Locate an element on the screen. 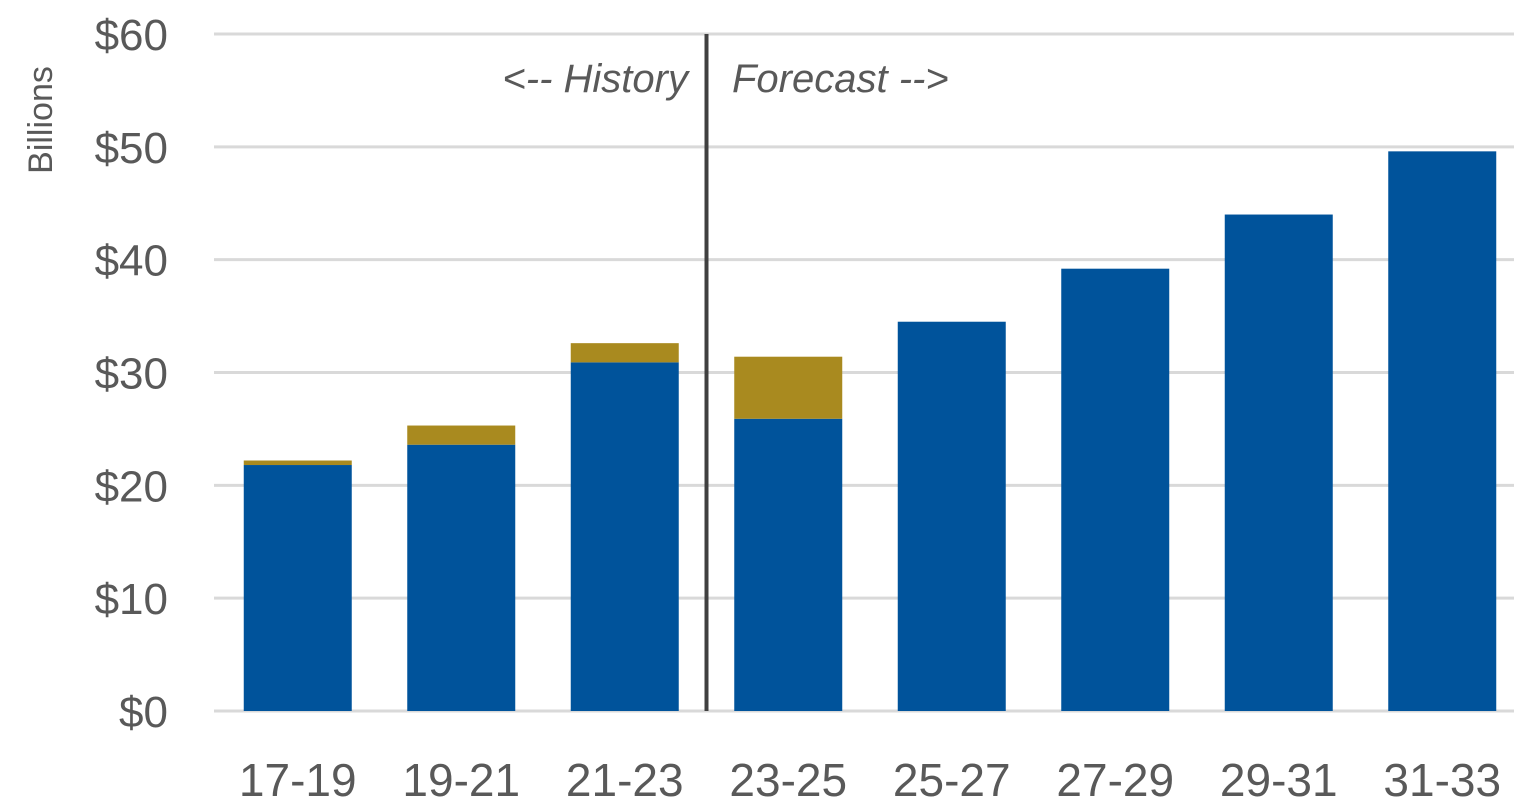 The width and height of the screenshot is (1514, 804). x-tick-label: 31-33 is located at coordinates (1442, 779).